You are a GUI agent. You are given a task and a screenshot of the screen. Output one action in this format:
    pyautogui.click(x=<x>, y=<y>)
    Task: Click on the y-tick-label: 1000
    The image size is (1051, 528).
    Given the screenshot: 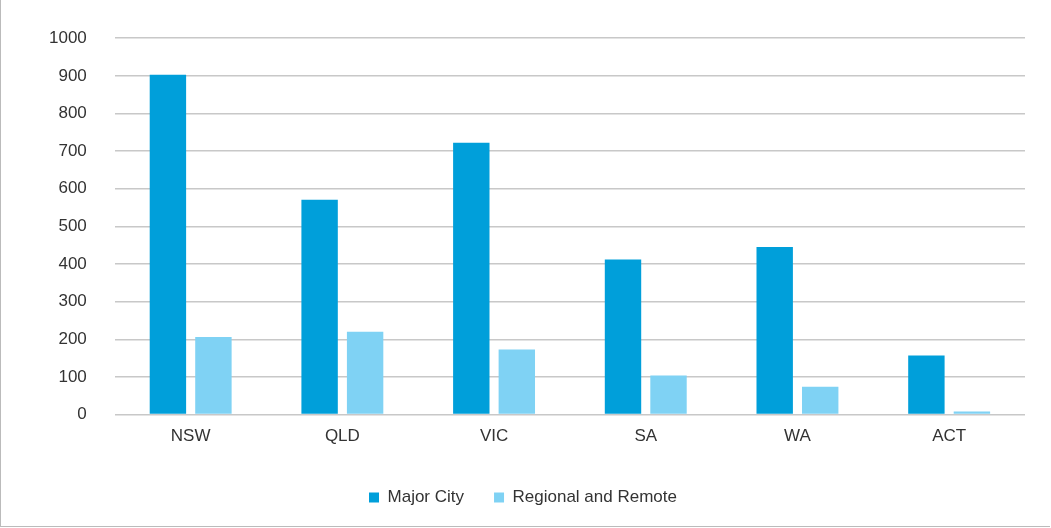 What is the action you would take?
    pyautogui.click(x=67, y=37)
    